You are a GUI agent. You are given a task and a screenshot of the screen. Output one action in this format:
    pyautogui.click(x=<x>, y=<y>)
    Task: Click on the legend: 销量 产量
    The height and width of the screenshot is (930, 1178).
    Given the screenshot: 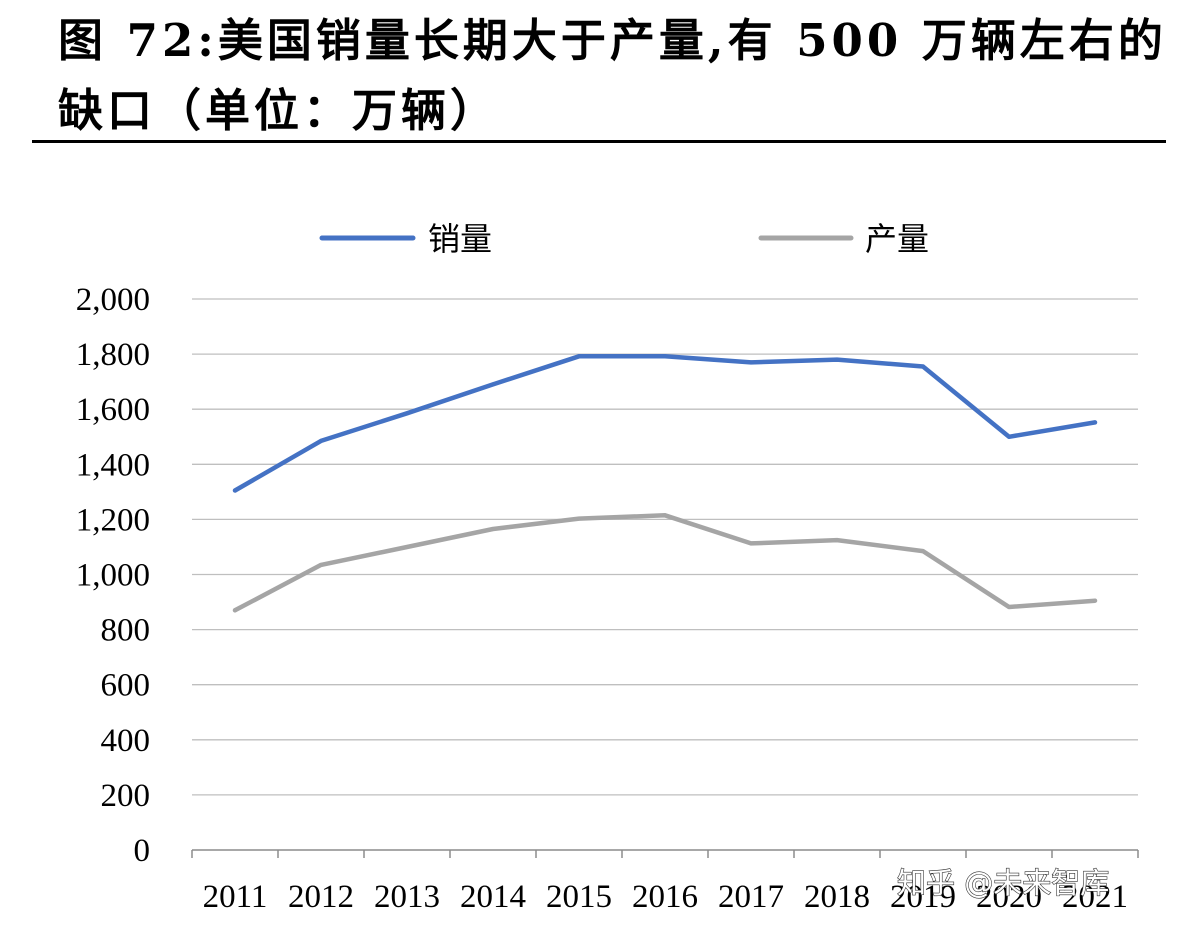 What is the action you would take?
    pyautogui.click(x=624, y=239)
    